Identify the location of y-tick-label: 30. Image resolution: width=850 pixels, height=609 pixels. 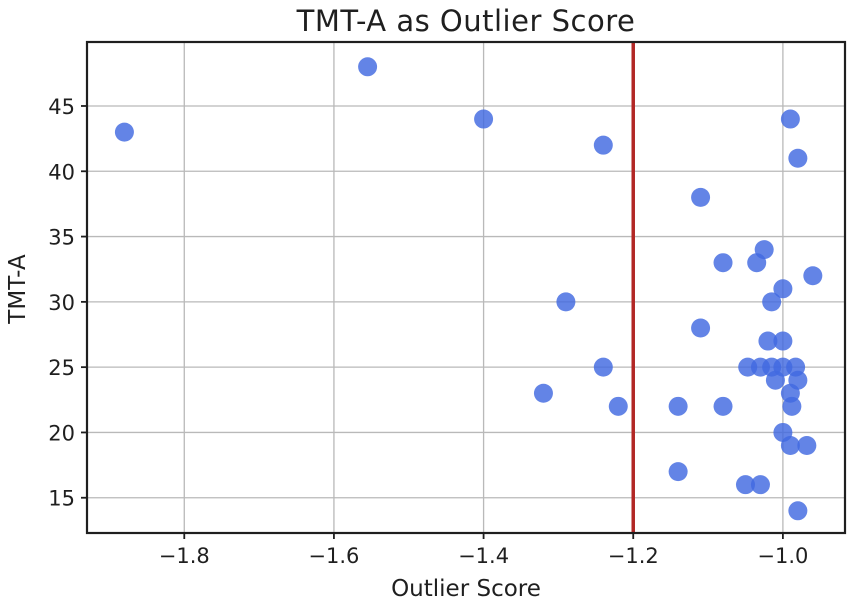
(61, 303).